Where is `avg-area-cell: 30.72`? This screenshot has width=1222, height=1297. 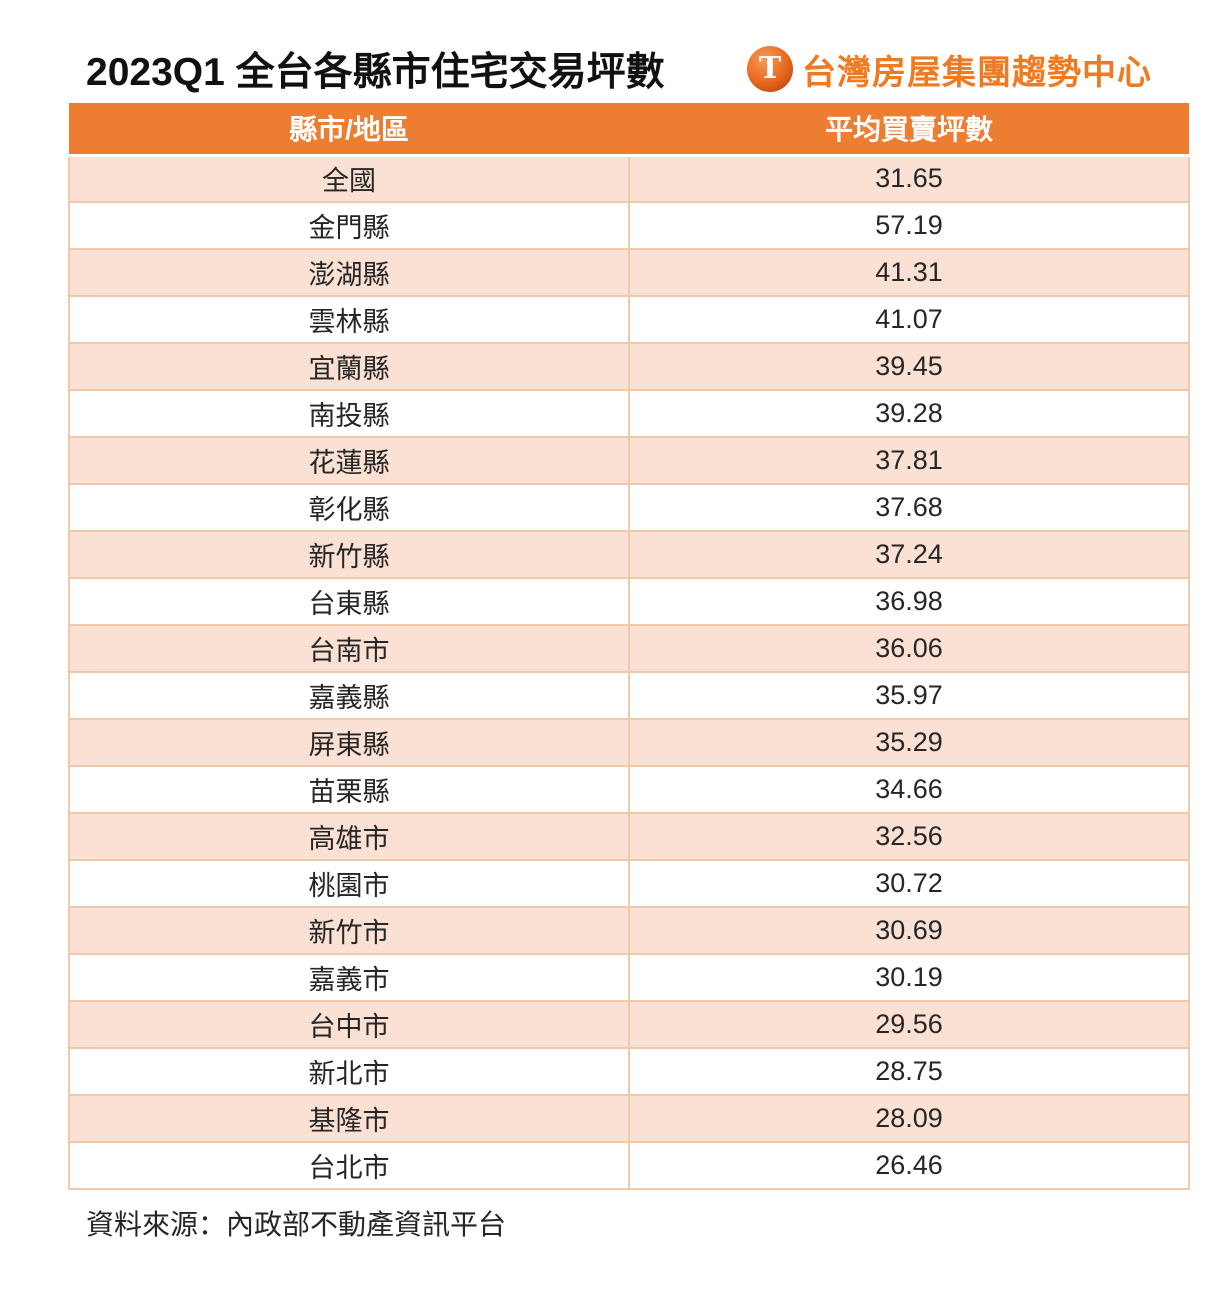
avg-area-cell: 30.72 is located at coordinates (909, 883).